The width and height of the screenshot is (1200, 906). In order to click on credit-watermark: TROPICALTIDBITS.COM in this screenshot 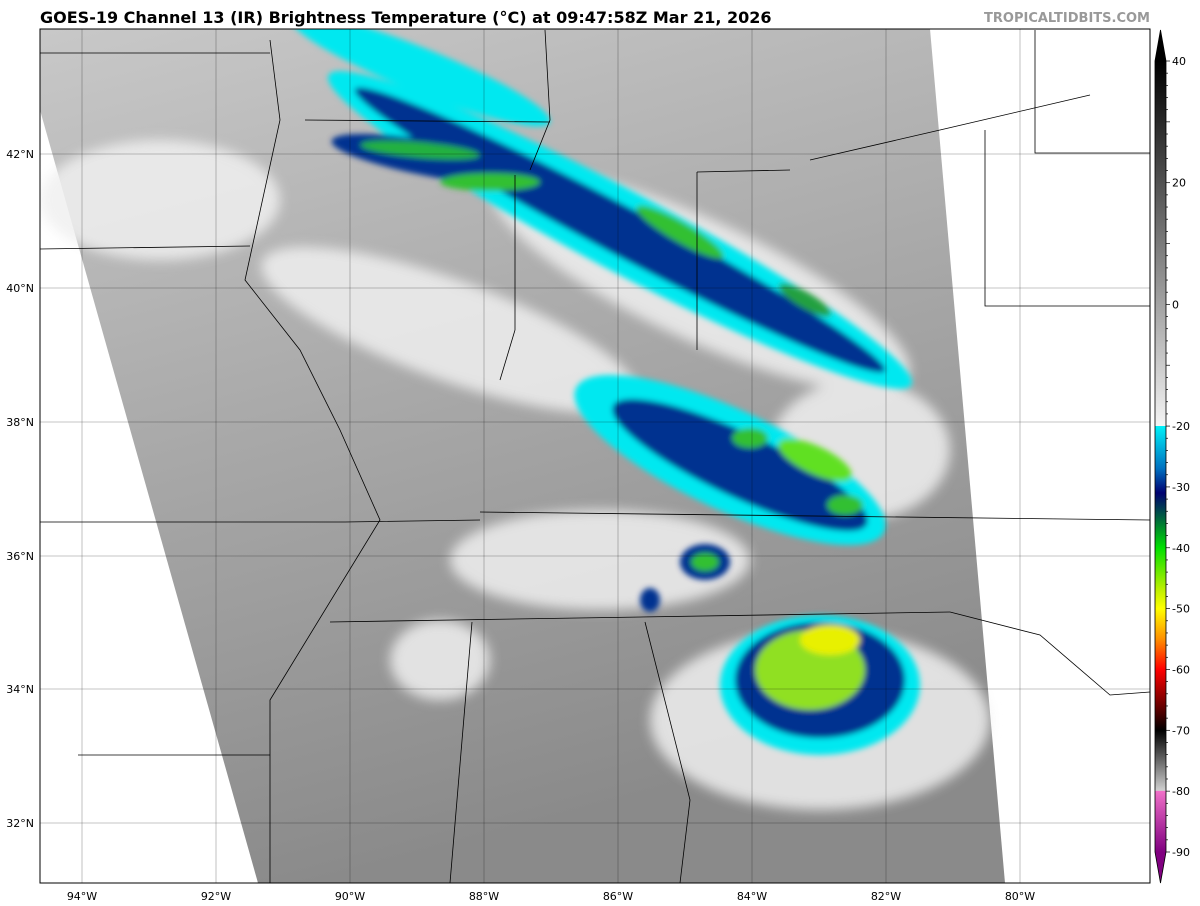, I will do `click(1067, 18)`.